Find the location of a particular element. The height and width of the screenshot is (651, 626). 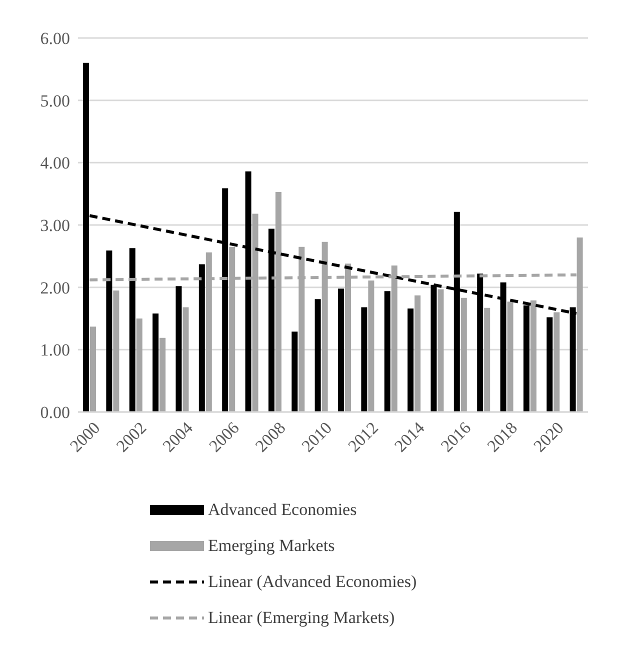

y-tick-label: 4.00 is located at coordinates (55, 163).